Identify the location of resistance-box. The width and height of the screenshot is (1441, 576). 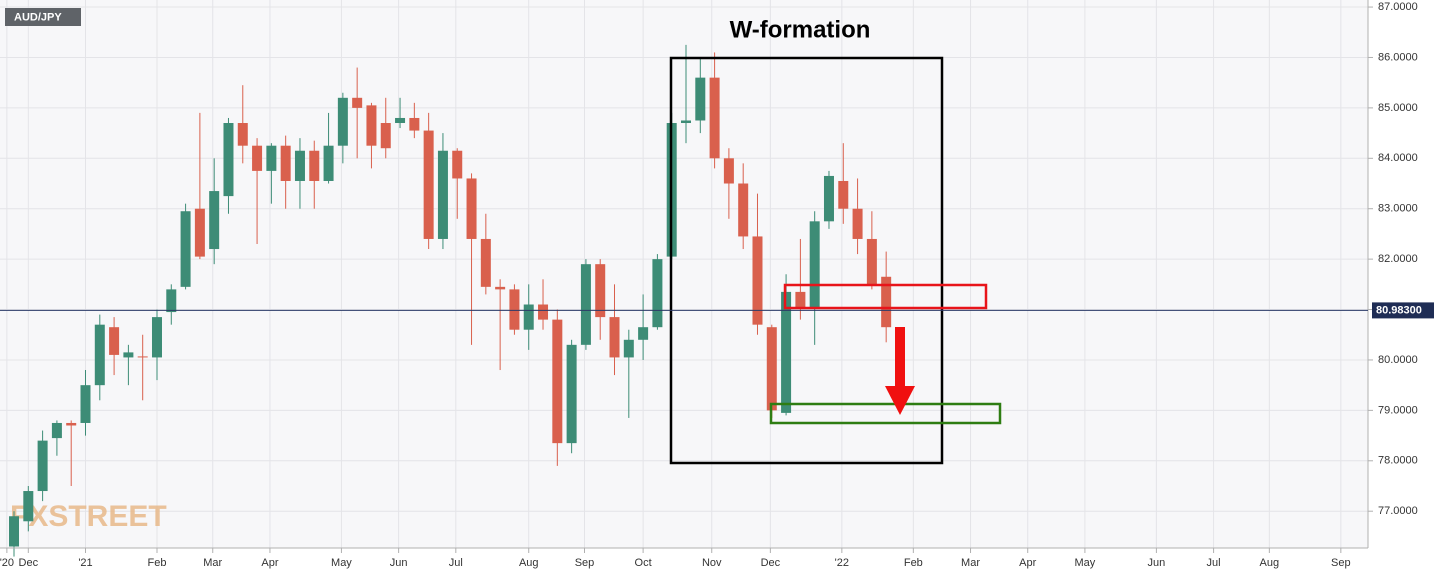
(885, 296).